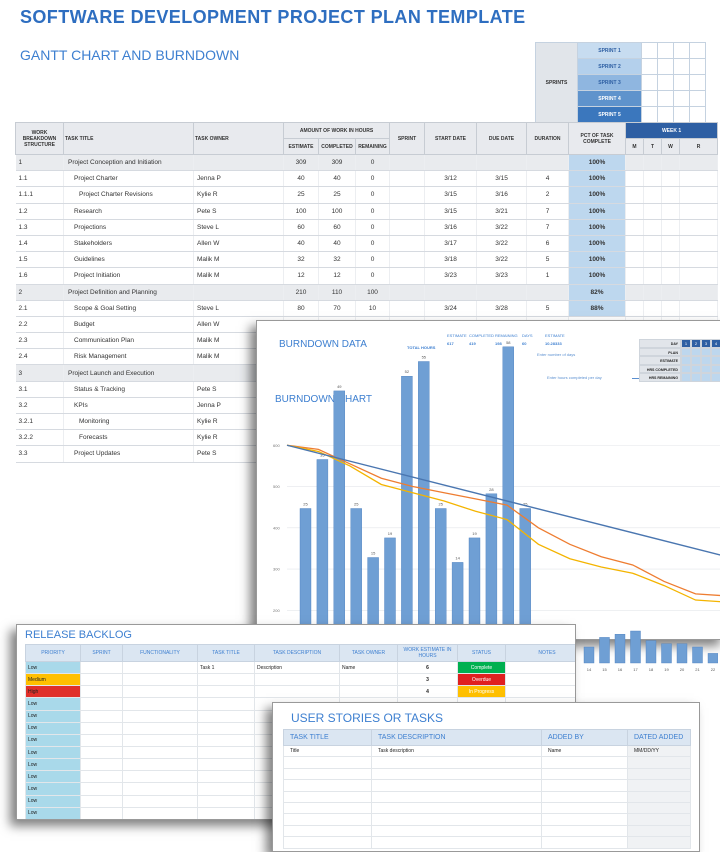 This screenshot has height=852, width=720. I want to click on stories-cell: Task description, so click(456, 751).